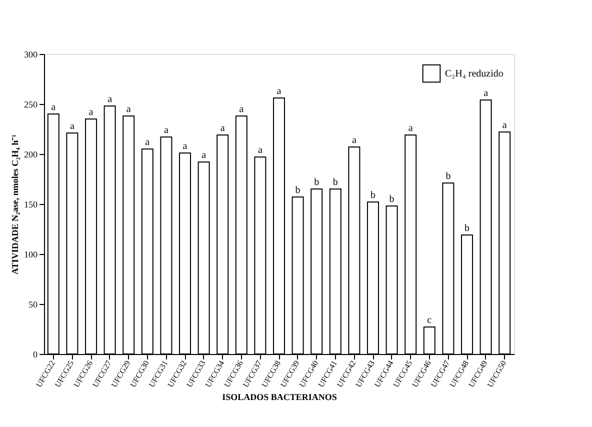 The width and height of the screenshot is (592, 427). Describe the element at coordinates (279, 397) in the screenshot. I see `x-axis-title: ISOLADOS BACTERIANOS` at that location.